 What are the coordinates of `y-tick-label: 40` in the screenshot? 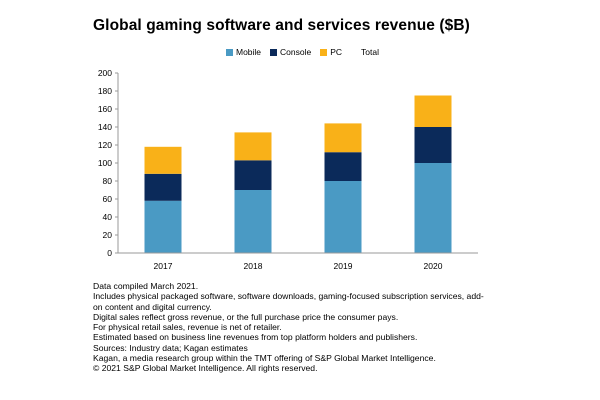 It's located at (108, 217).